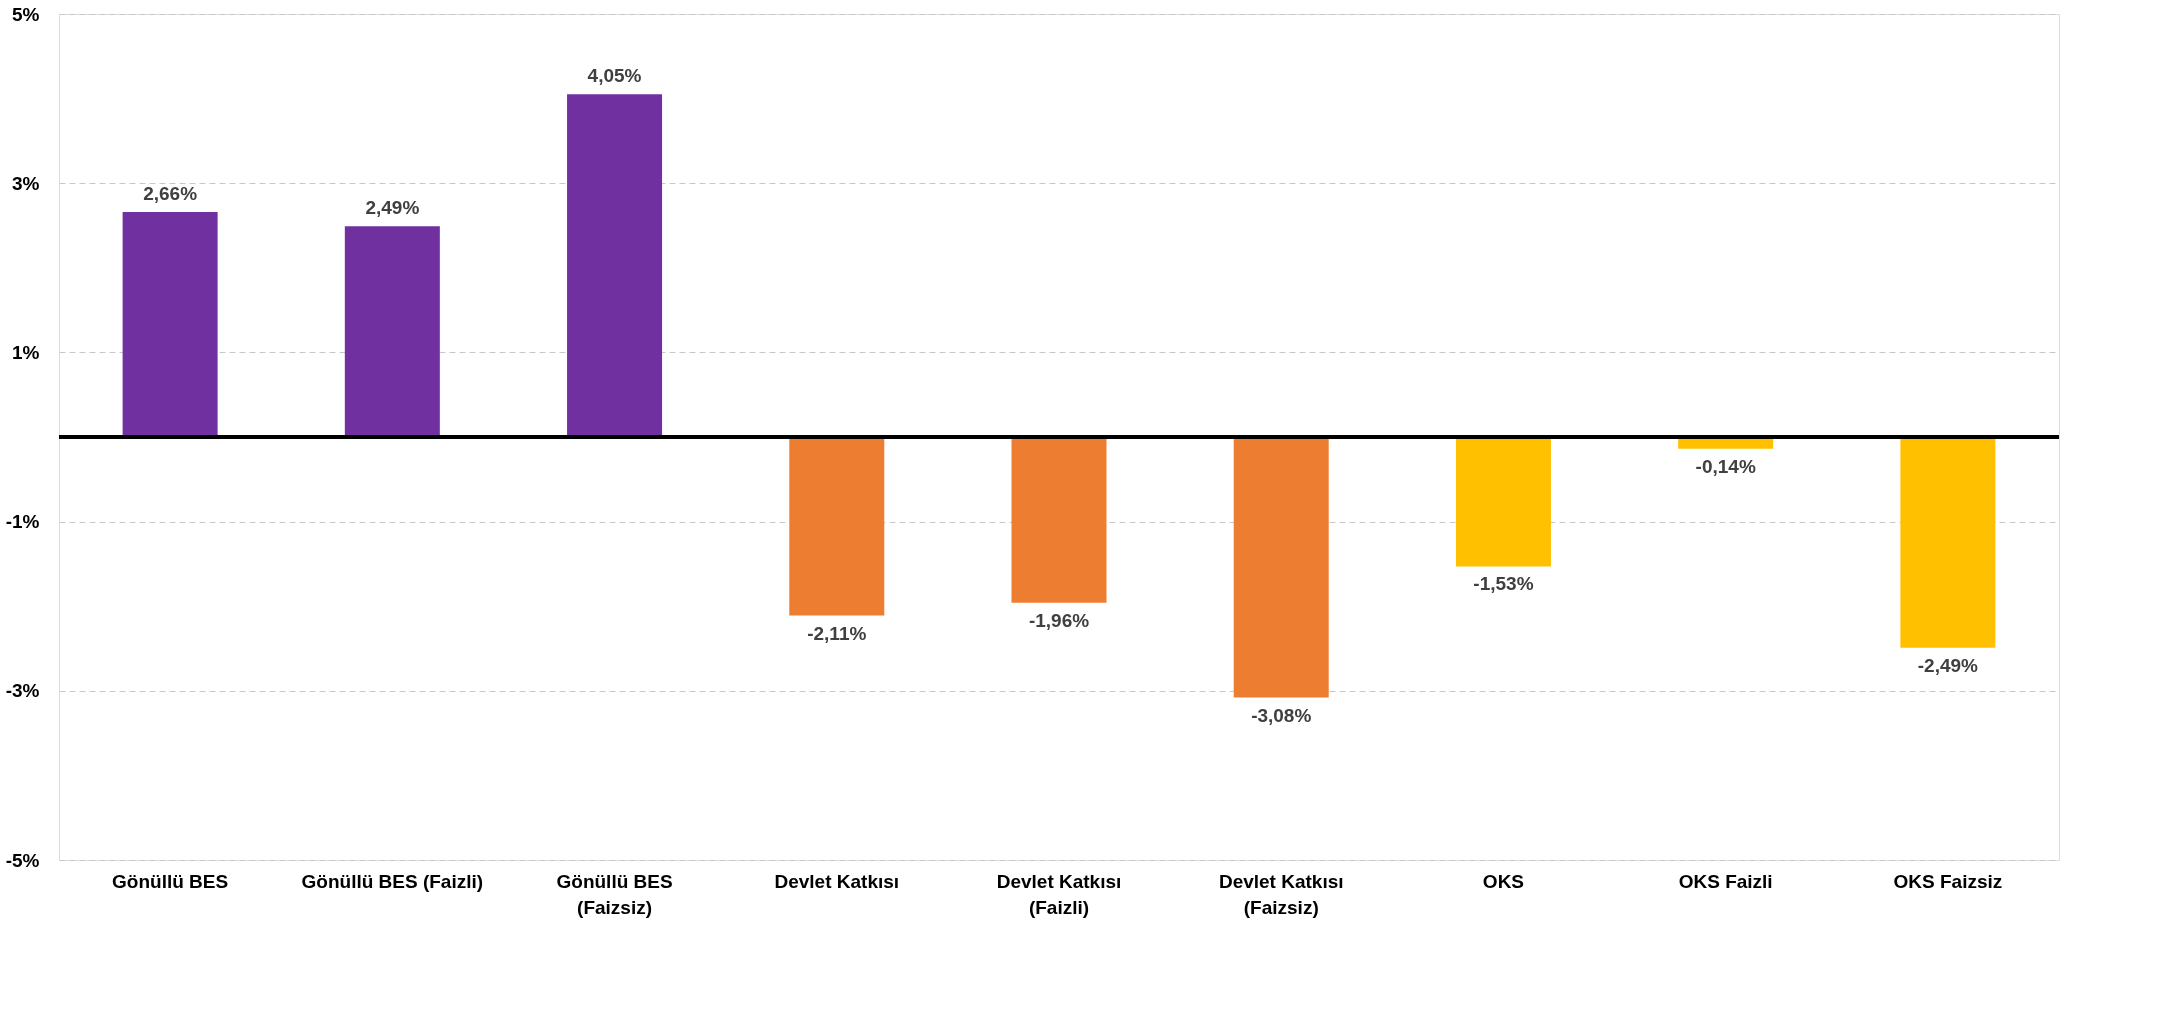 This screenshot has width=2158, height=1034. Describe the element at coordinates (22, 522) in the screenshot. I see `y-tick-label: -1%` at that location.